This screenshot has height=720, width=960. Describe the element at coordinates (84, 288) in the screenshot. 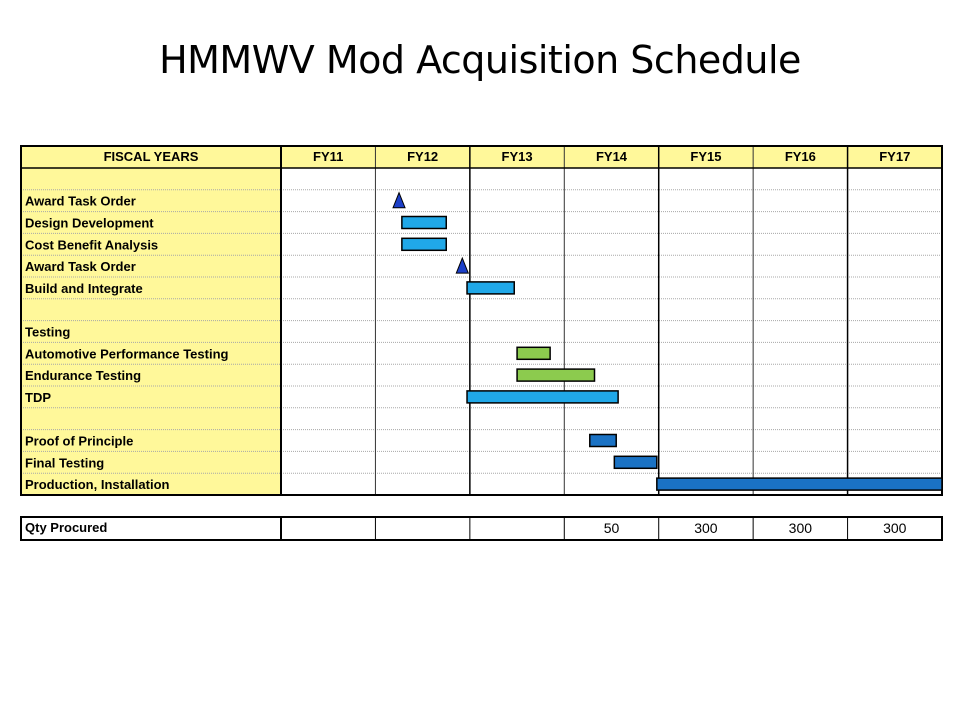

I see `task-label: Build and Integrate` at that location.